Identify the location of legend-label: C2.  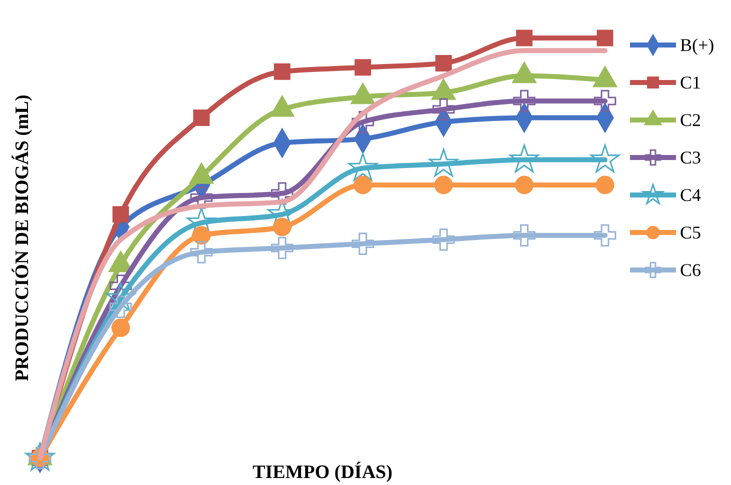
(691, 120).